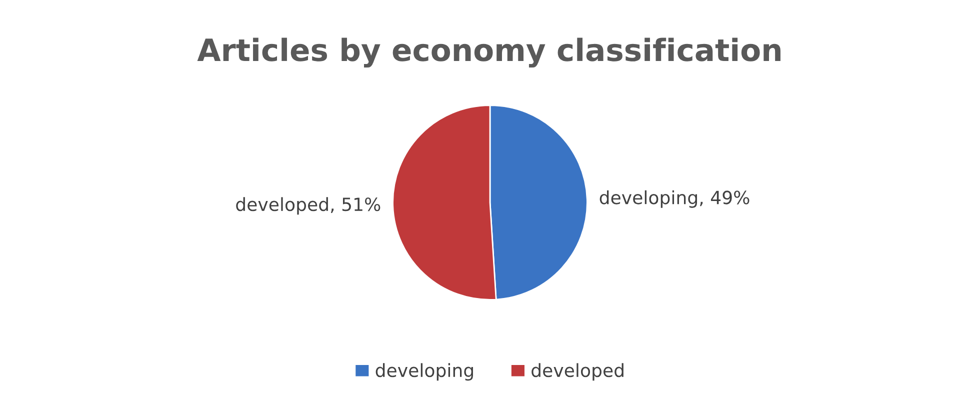 Image resolution: width=980 pixels, height=405 pixels. Describe the element at coordinates (488, 53) in the screenshot. I see `chart-title: Articles by economy classification` at that location.